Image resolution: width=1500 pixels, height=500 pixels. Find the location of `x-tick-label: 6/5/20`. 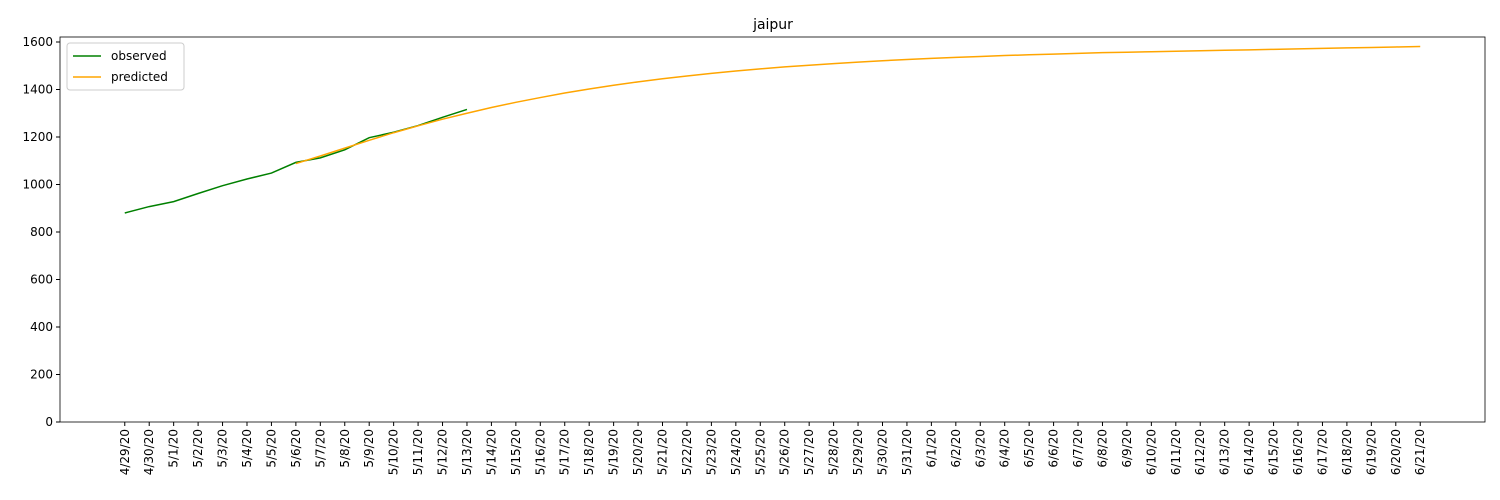

x-tick-label: 6/5/20 is located at coordinates (1029, 448).